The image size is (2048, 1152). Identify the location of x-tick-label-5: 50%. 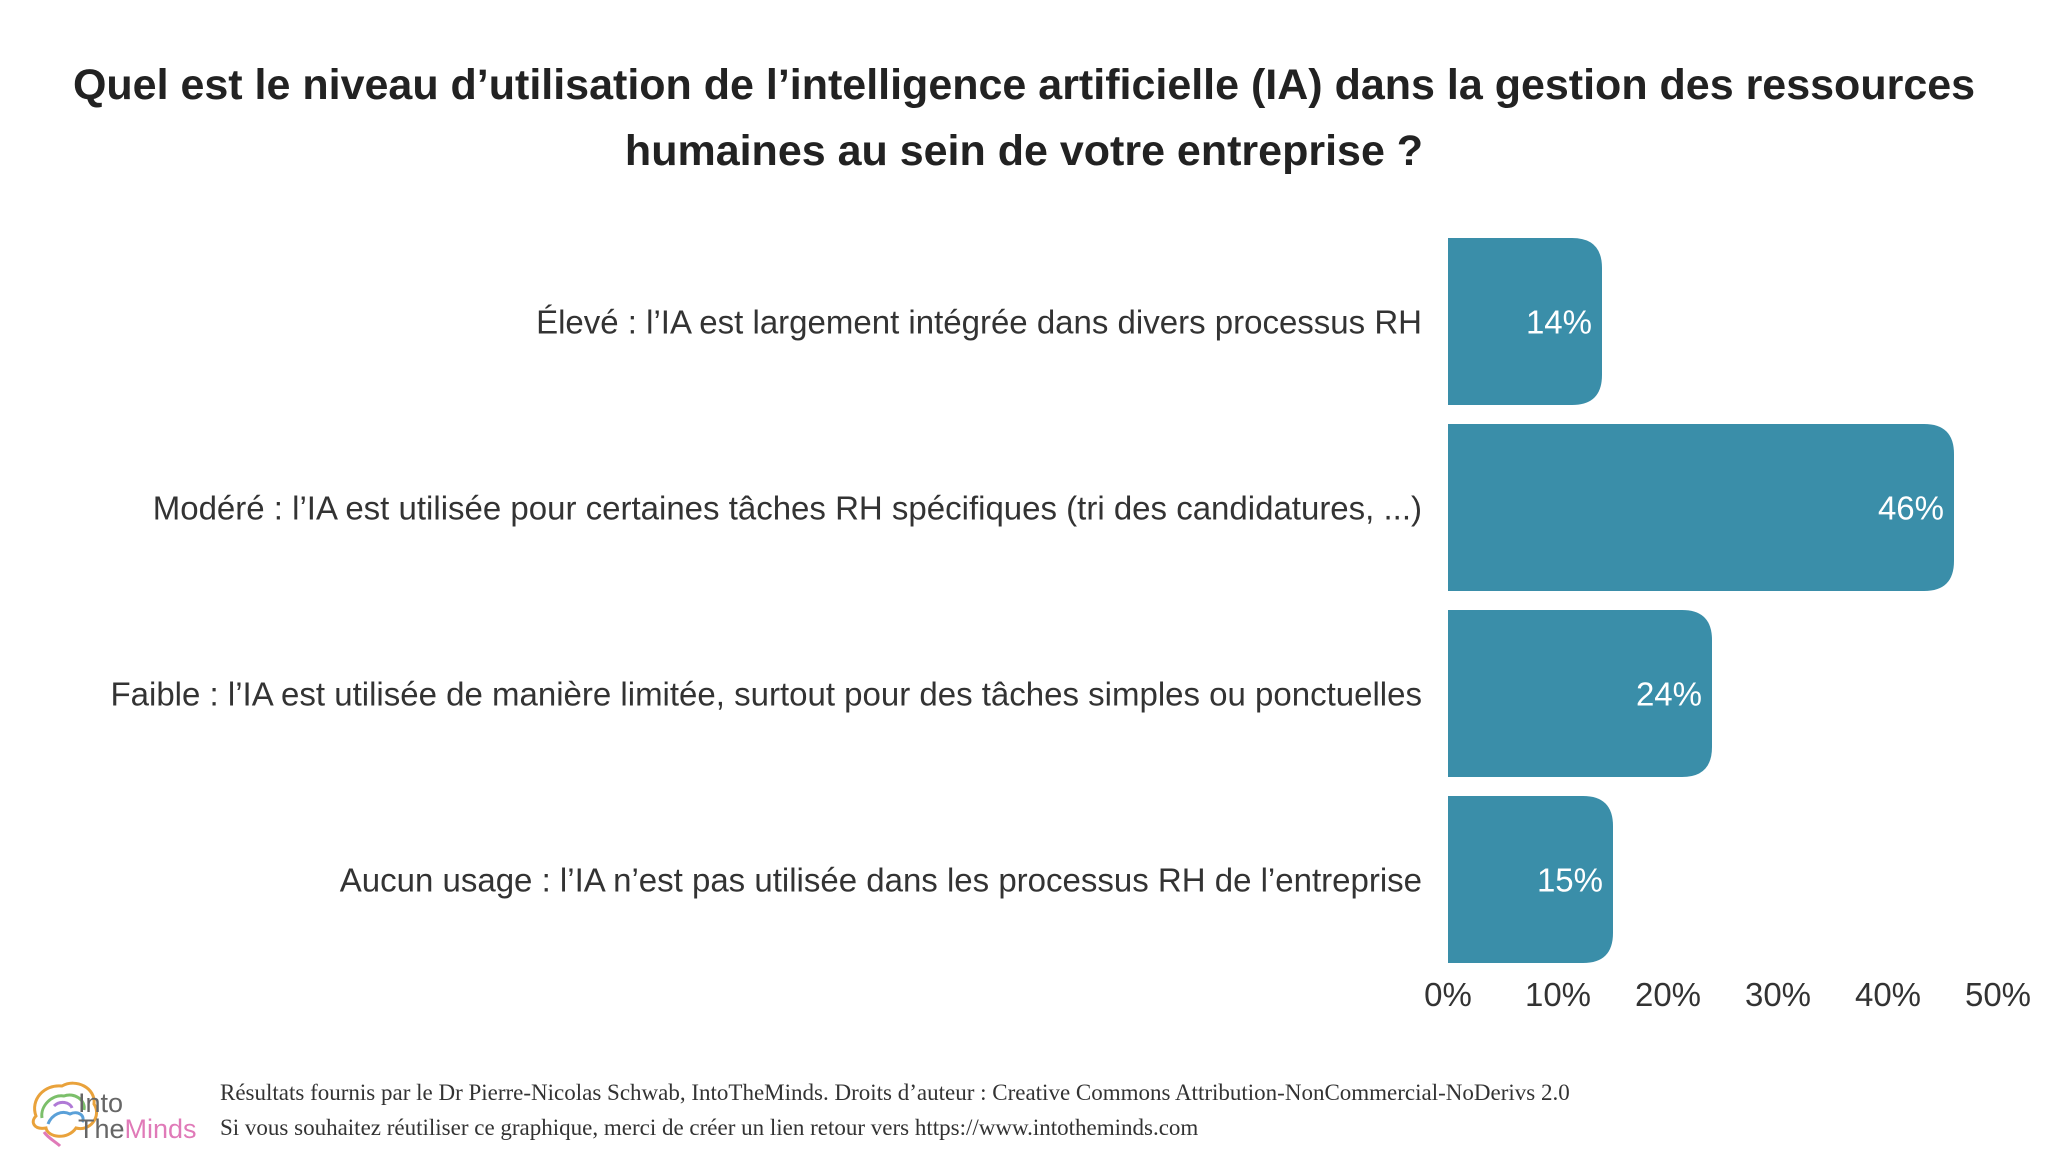
(1998, 994).